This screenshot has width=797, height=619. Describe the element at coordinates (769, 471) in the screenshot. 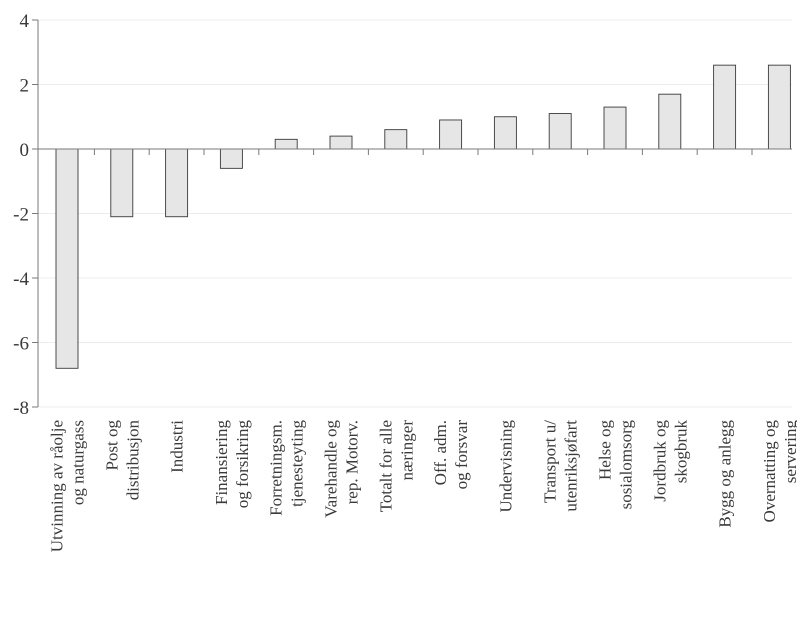

I see `x-category-label-line: Overnatting og` at that location.